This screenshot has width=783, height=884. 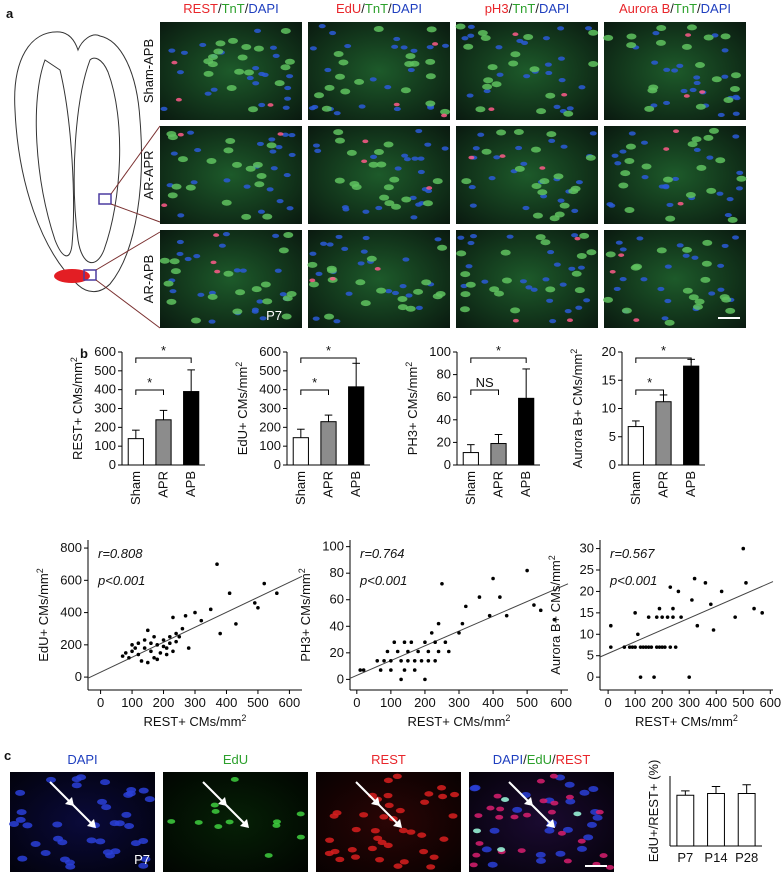 What do you see at coordinates (10, 13) in the screenshot?
I see `panel-label: a` at bounding box center [10, 13].